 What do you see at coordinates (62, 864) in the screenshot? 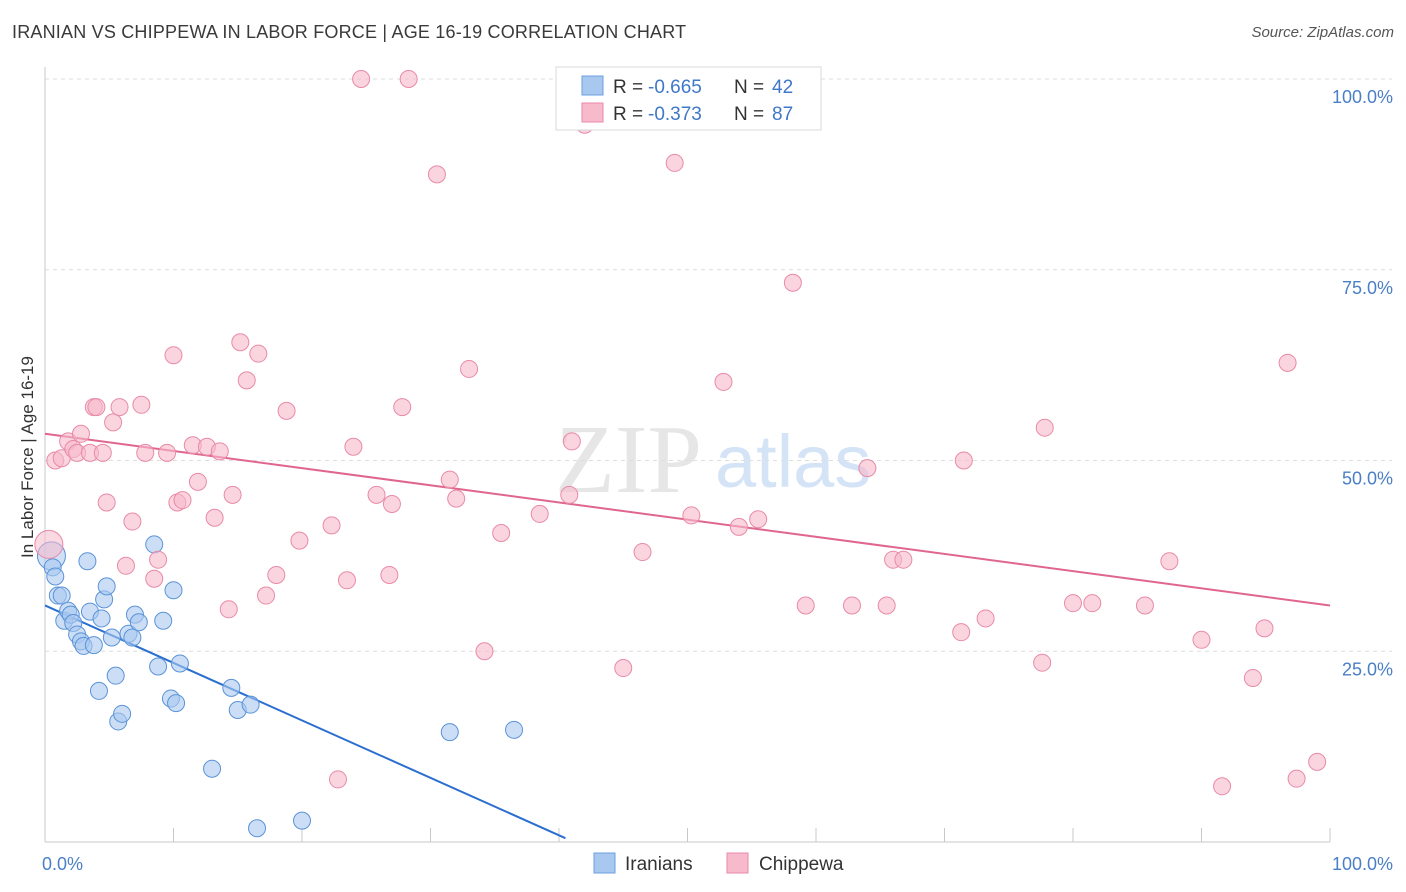
I see `x-tick-label: 0.0%` at bounding box center [62, 864].